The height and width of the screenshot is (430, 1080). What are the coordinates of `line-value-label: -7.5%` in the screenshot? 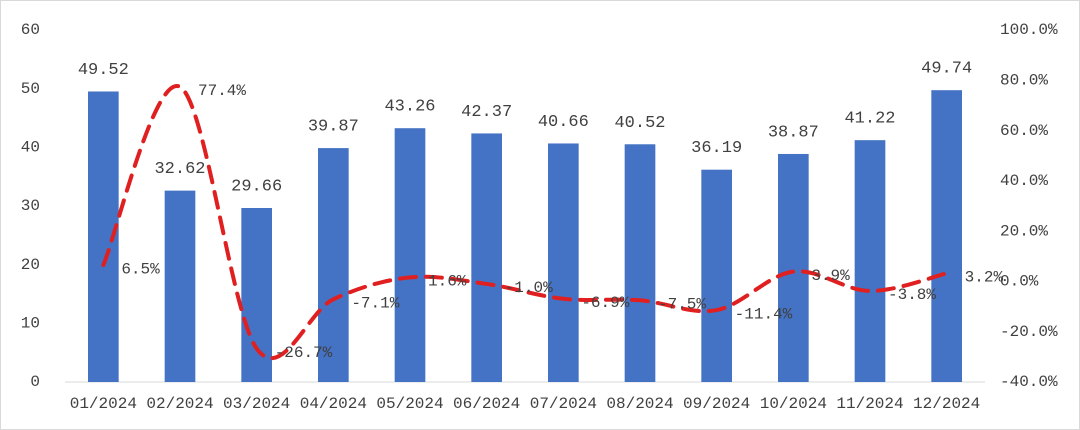 It's located at (682, 305).